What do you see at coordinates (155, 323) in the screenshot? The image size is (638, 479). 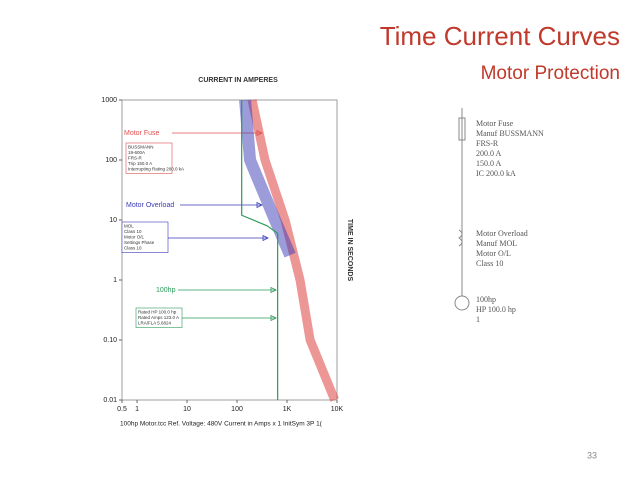 I see `label-box-text: LRA/FLA 5.6824` at bounding box center [155, 323].